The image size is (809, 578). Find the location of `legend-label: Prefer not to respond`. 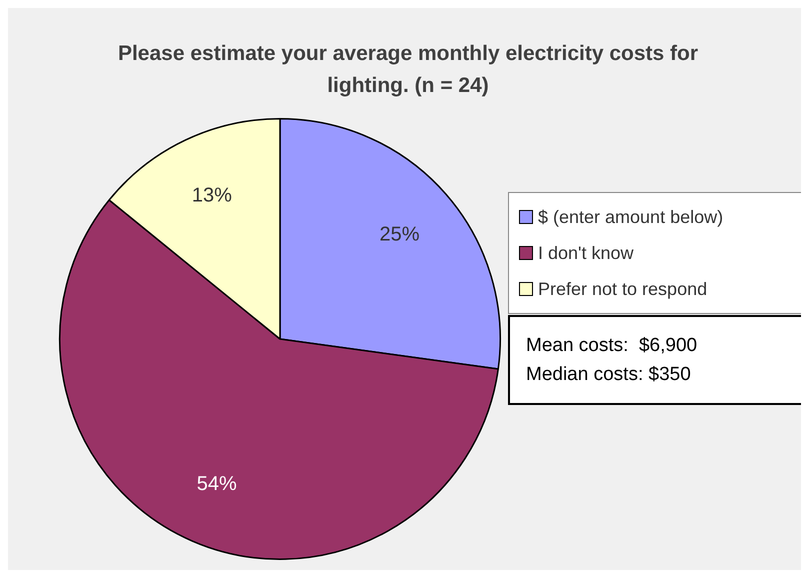

legend-label: Prefer not to respond is located at coordinates (623, 289).